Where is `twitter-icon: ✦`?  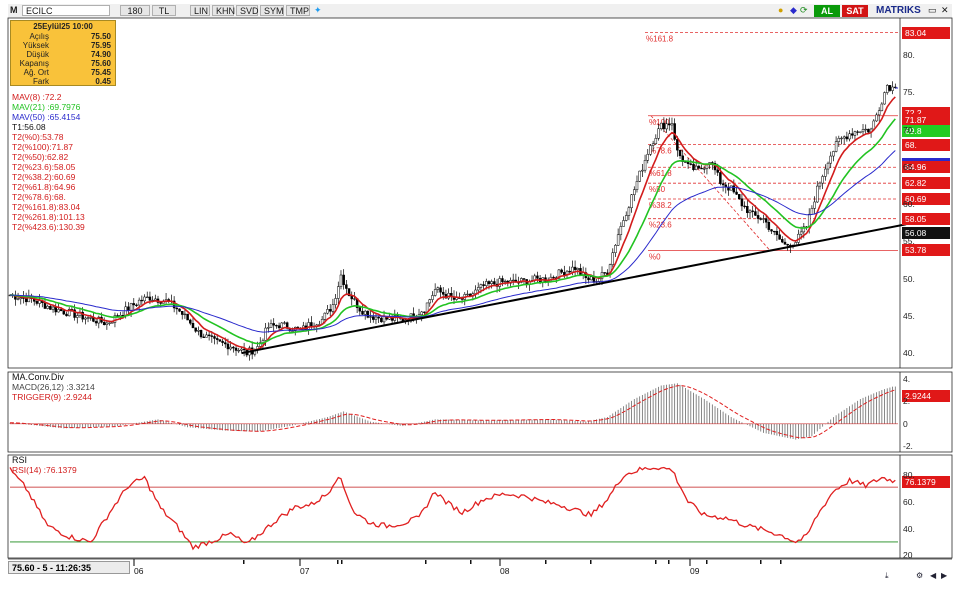 twitter-icon: ✦ is located at coordinates (318, 10).